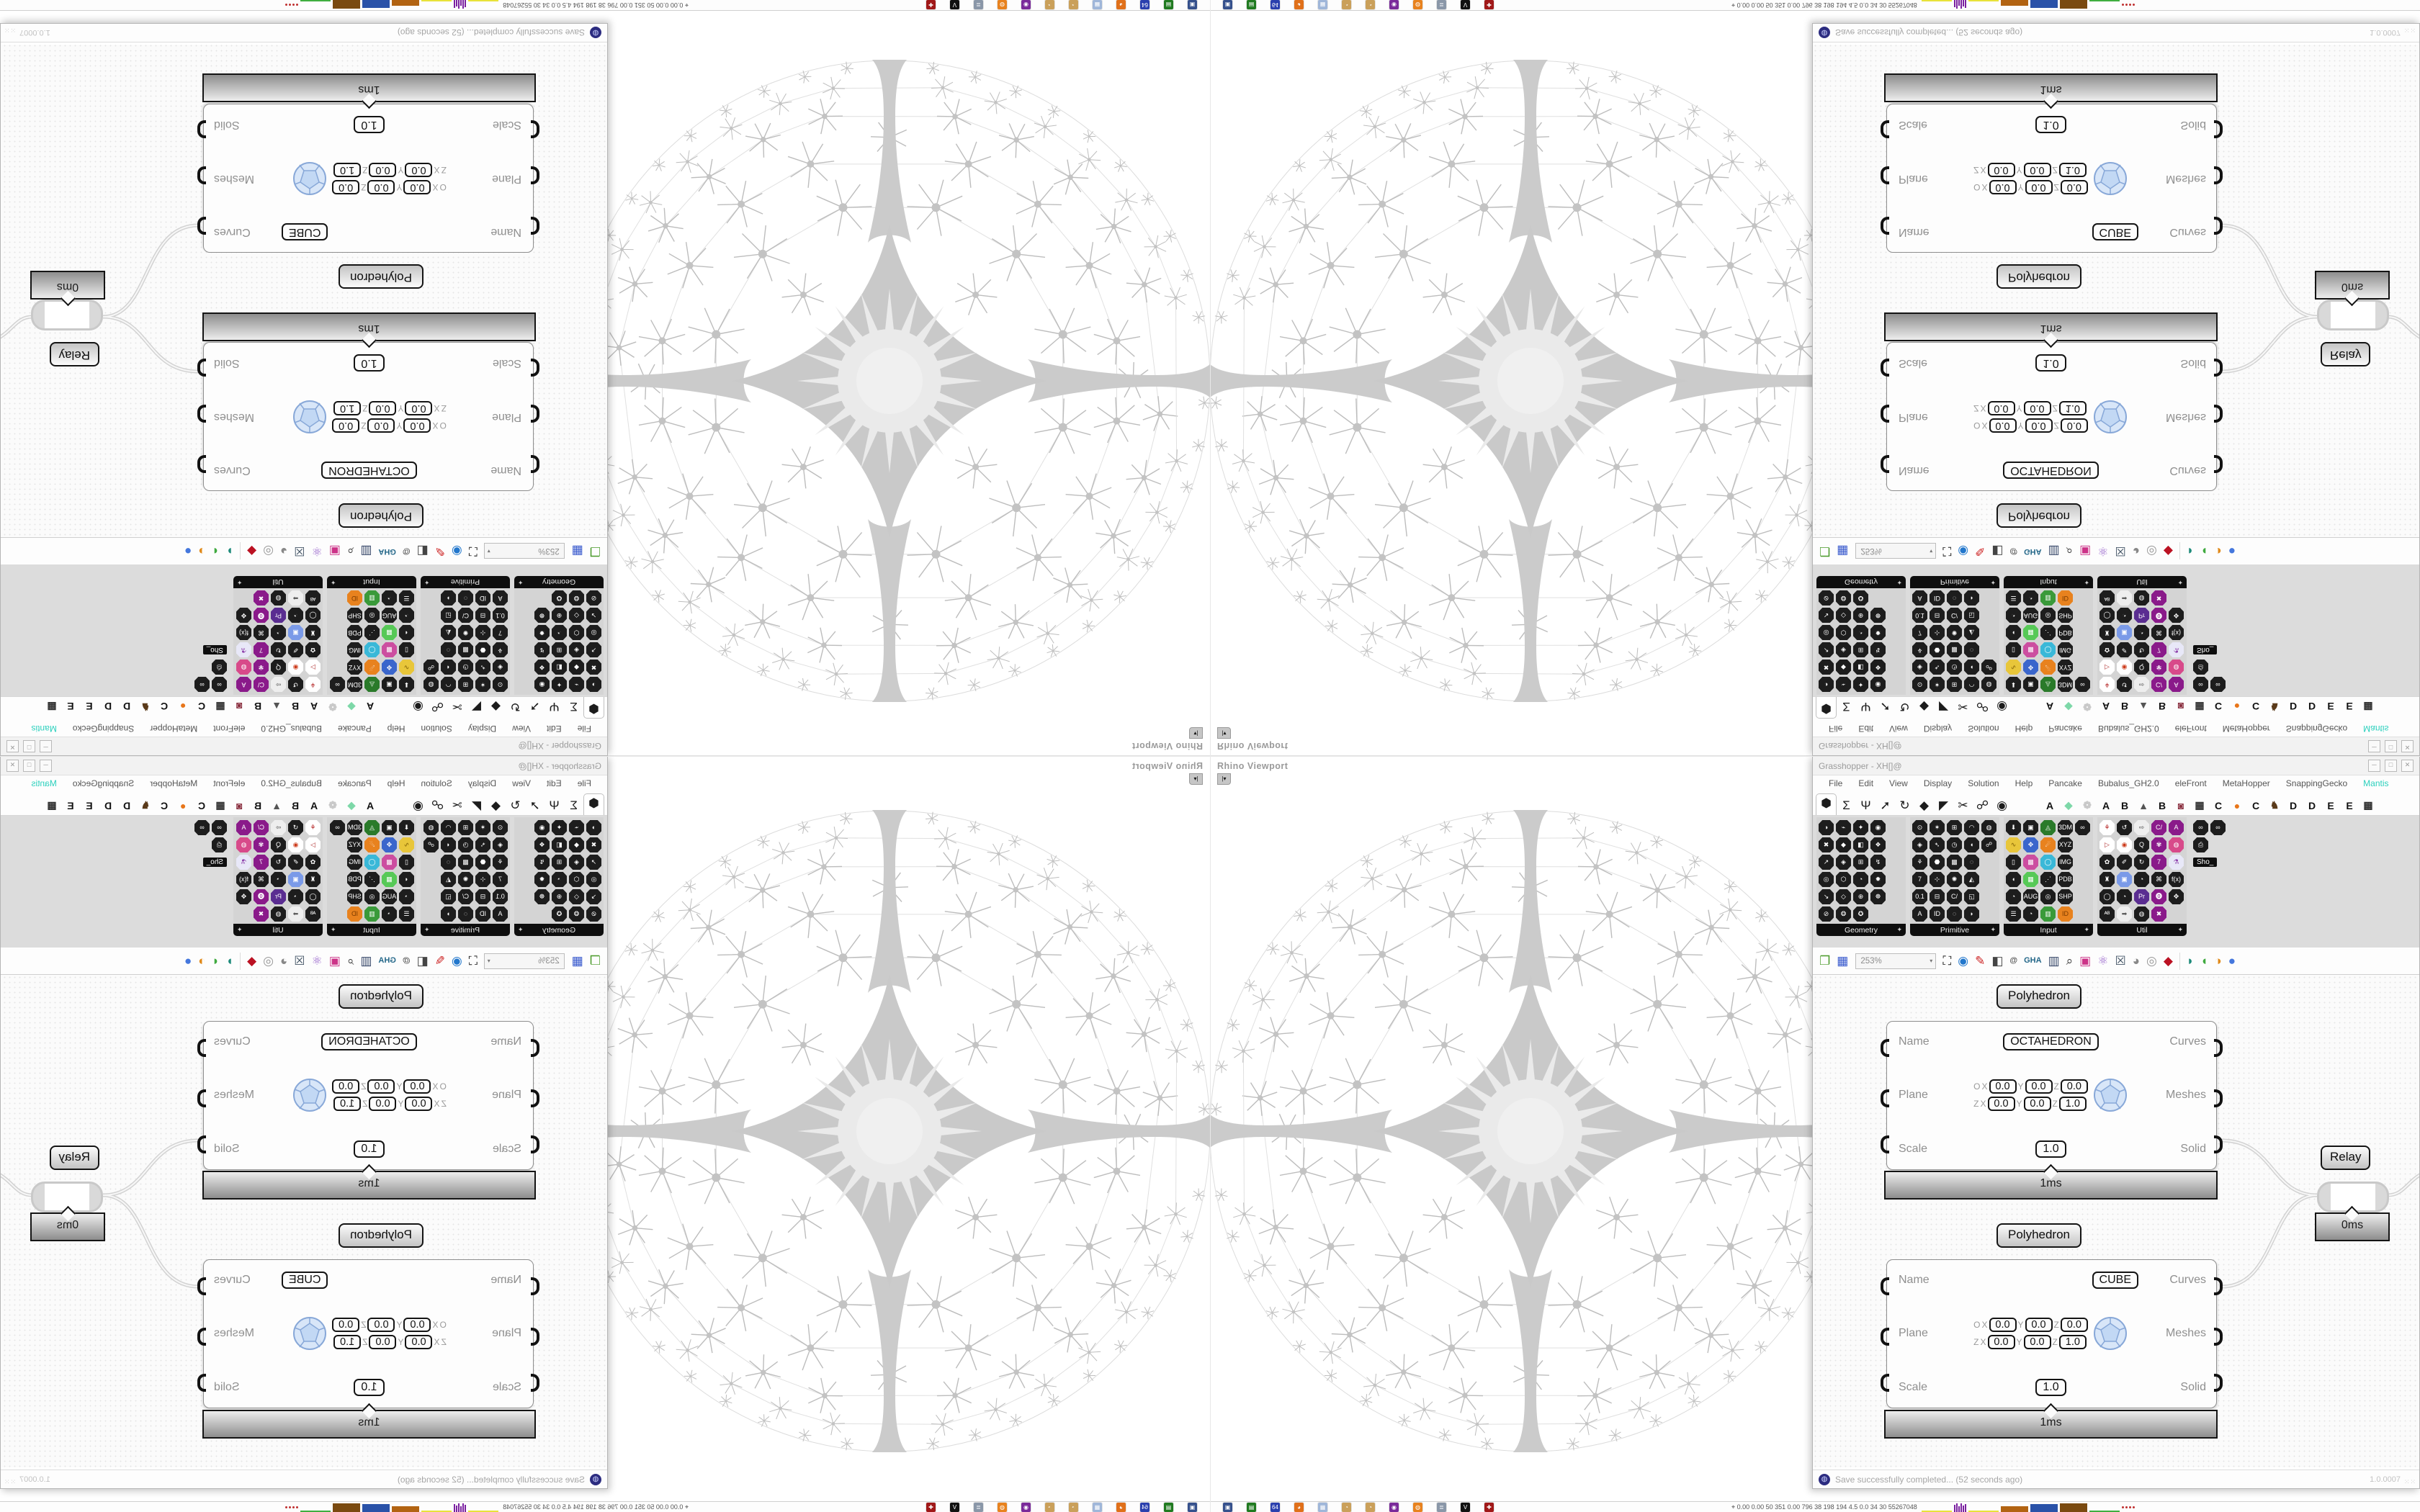 This screenshot has width=2420, height=1512. What do you see at coordinates (317, 551) in the screenshot?
I see `bulb-icon: ⚛` at bounding box center [317, 551].